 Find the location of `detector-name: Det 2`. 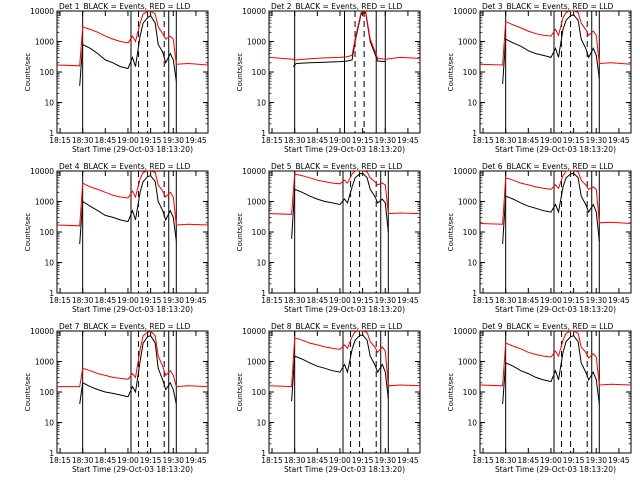

detector-name: Det 2 is located at coordinates (281, 6).